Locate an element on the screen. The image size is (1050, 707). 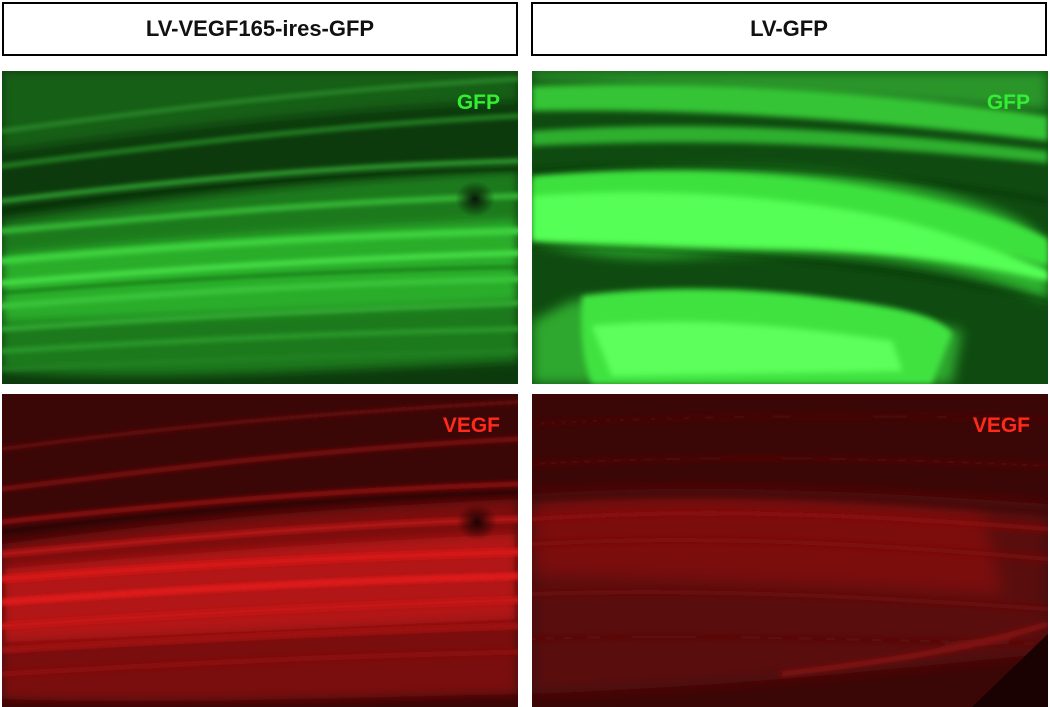
column-header-label: LV-GFP is located at coordinates (789, 28).